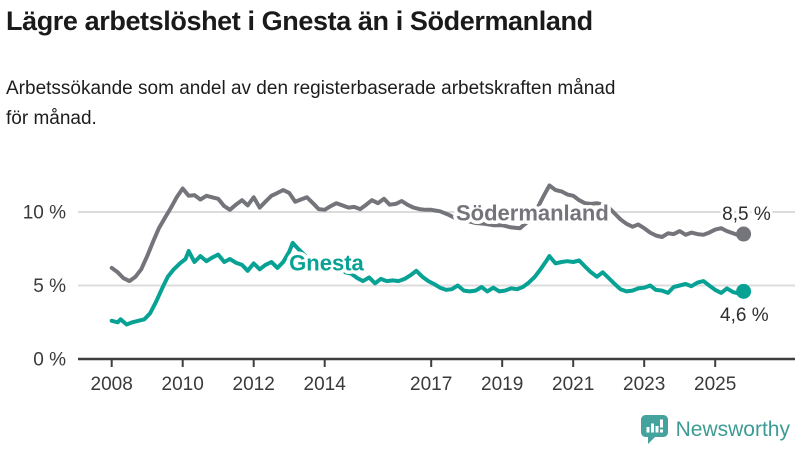  I want to click on brand-name: Newsworthy, so click(732, 429).